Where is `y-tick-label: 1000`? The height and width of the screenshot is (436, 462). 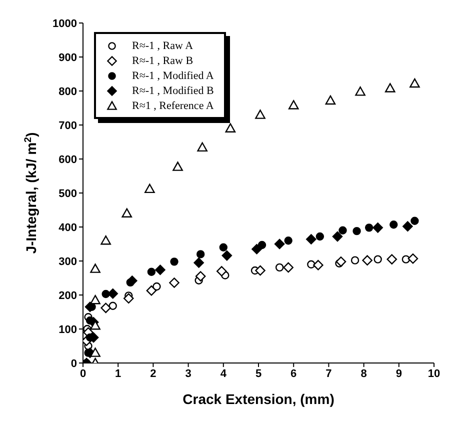 y-tick-label: 1000 is located at coordinates (64, 24).